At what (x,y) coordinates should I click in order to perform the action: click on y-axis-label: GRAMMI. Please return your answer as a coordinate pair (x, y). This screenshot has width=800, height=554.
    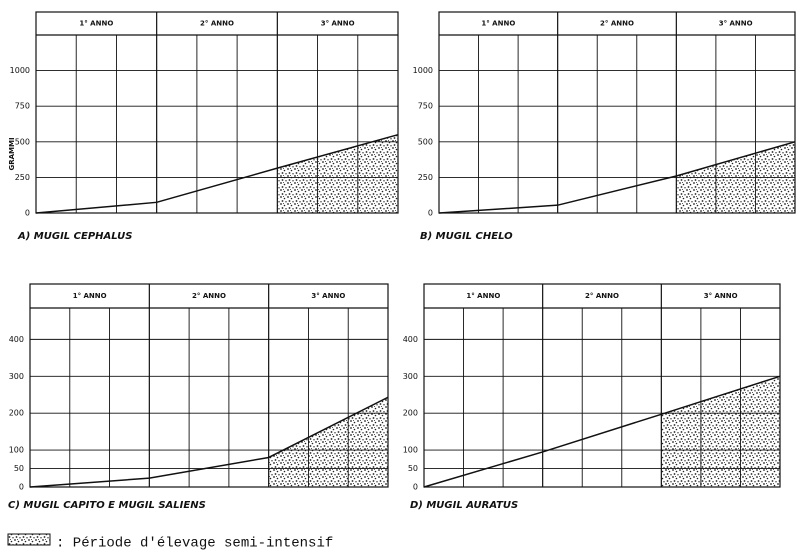
    Looking at the image, I should click on (12, 153).